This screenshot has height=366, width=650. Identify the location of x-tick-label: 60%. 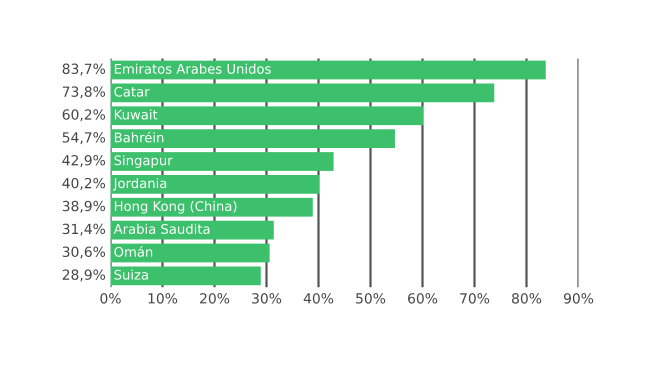
(423, 298).